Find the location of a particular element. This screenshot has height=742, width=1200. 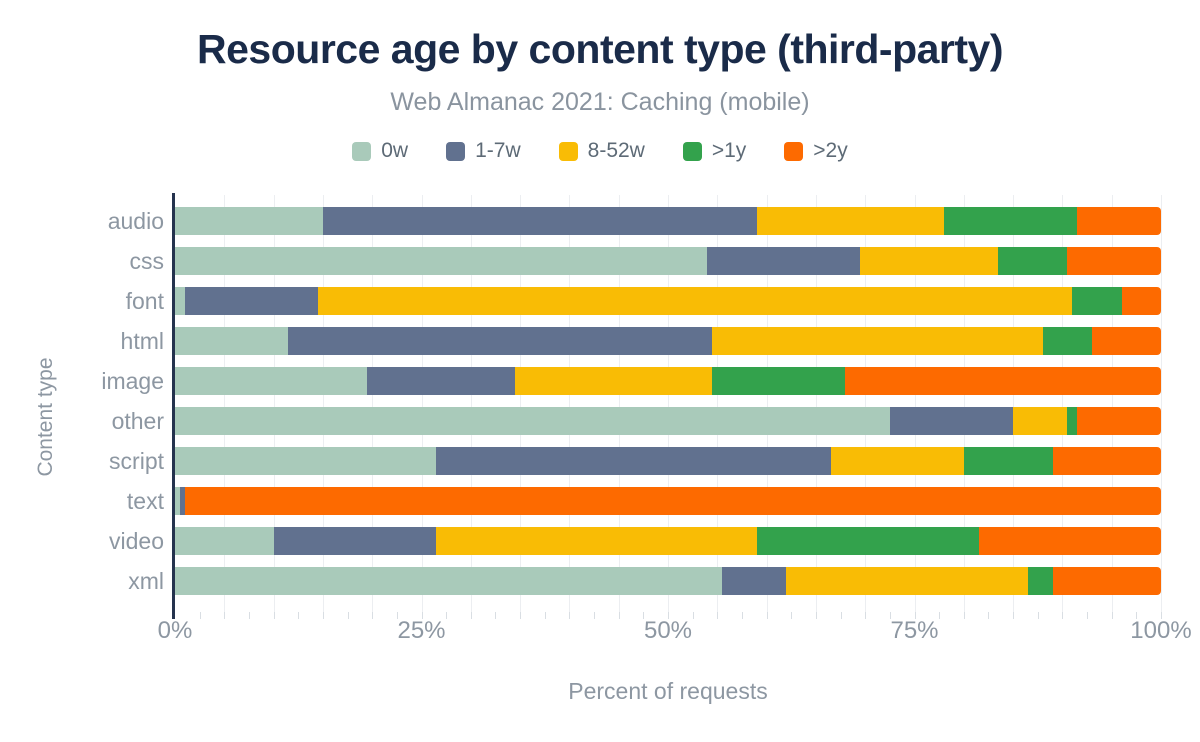

bar-segment-xml-gt2y is located at coordinates (1106, 581).